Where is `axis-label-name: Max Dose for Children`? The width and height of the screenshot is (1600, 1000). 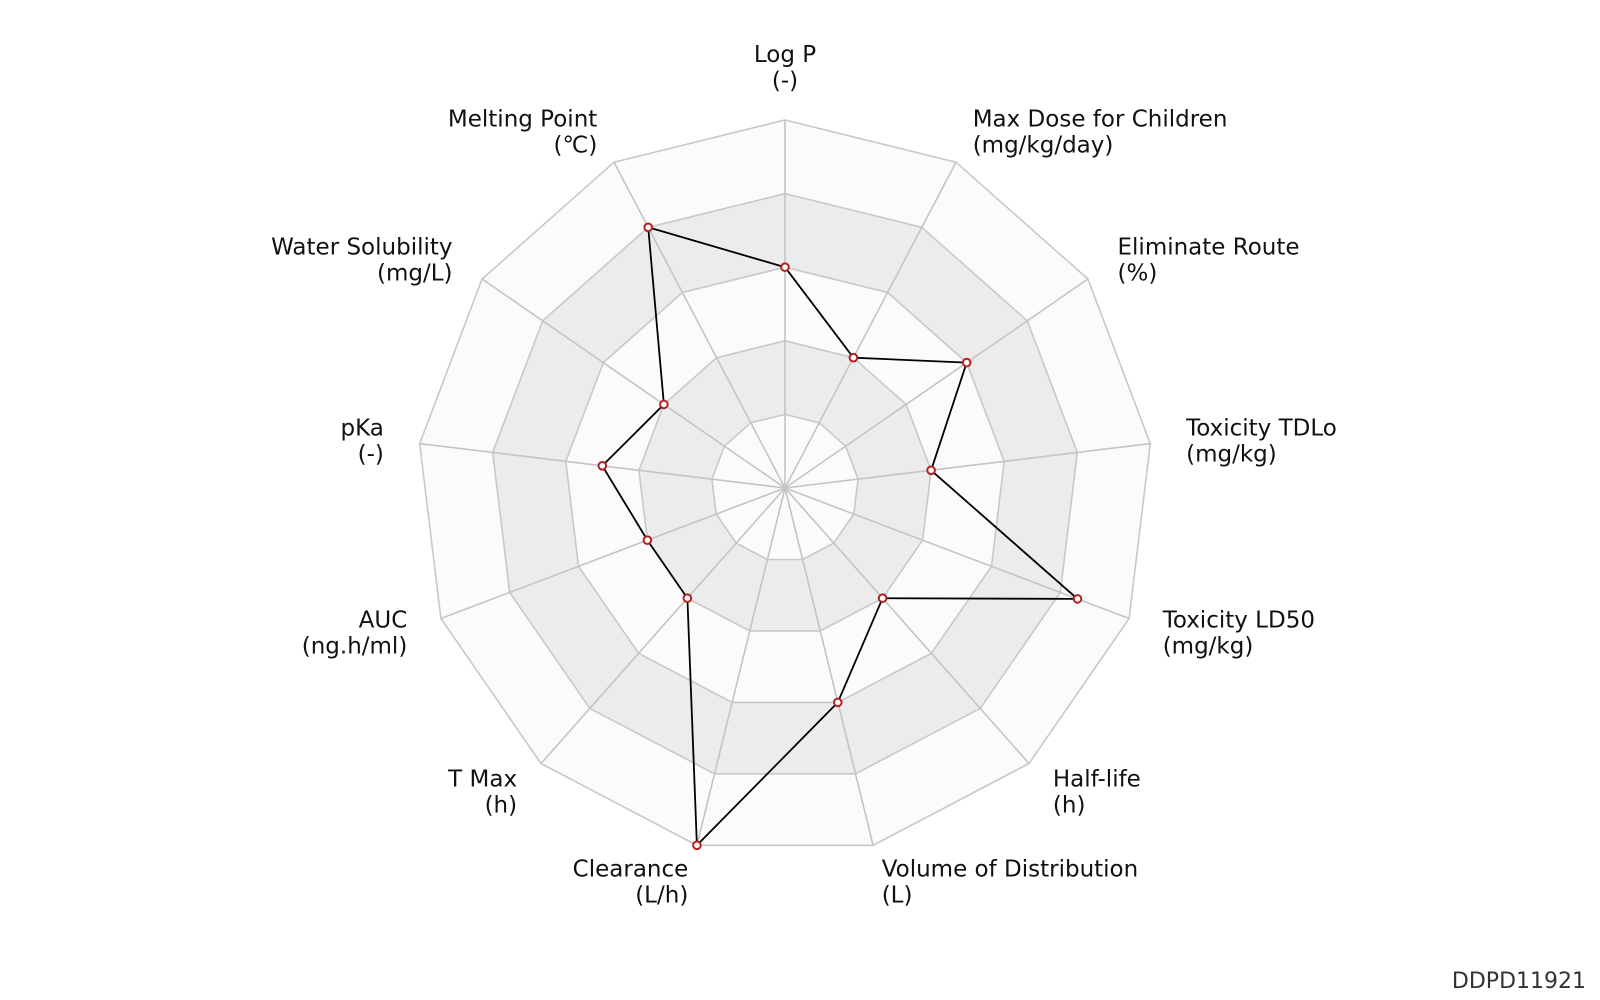
axis-label-name: Max Dose for Children is located at coordinates (1100, 119).